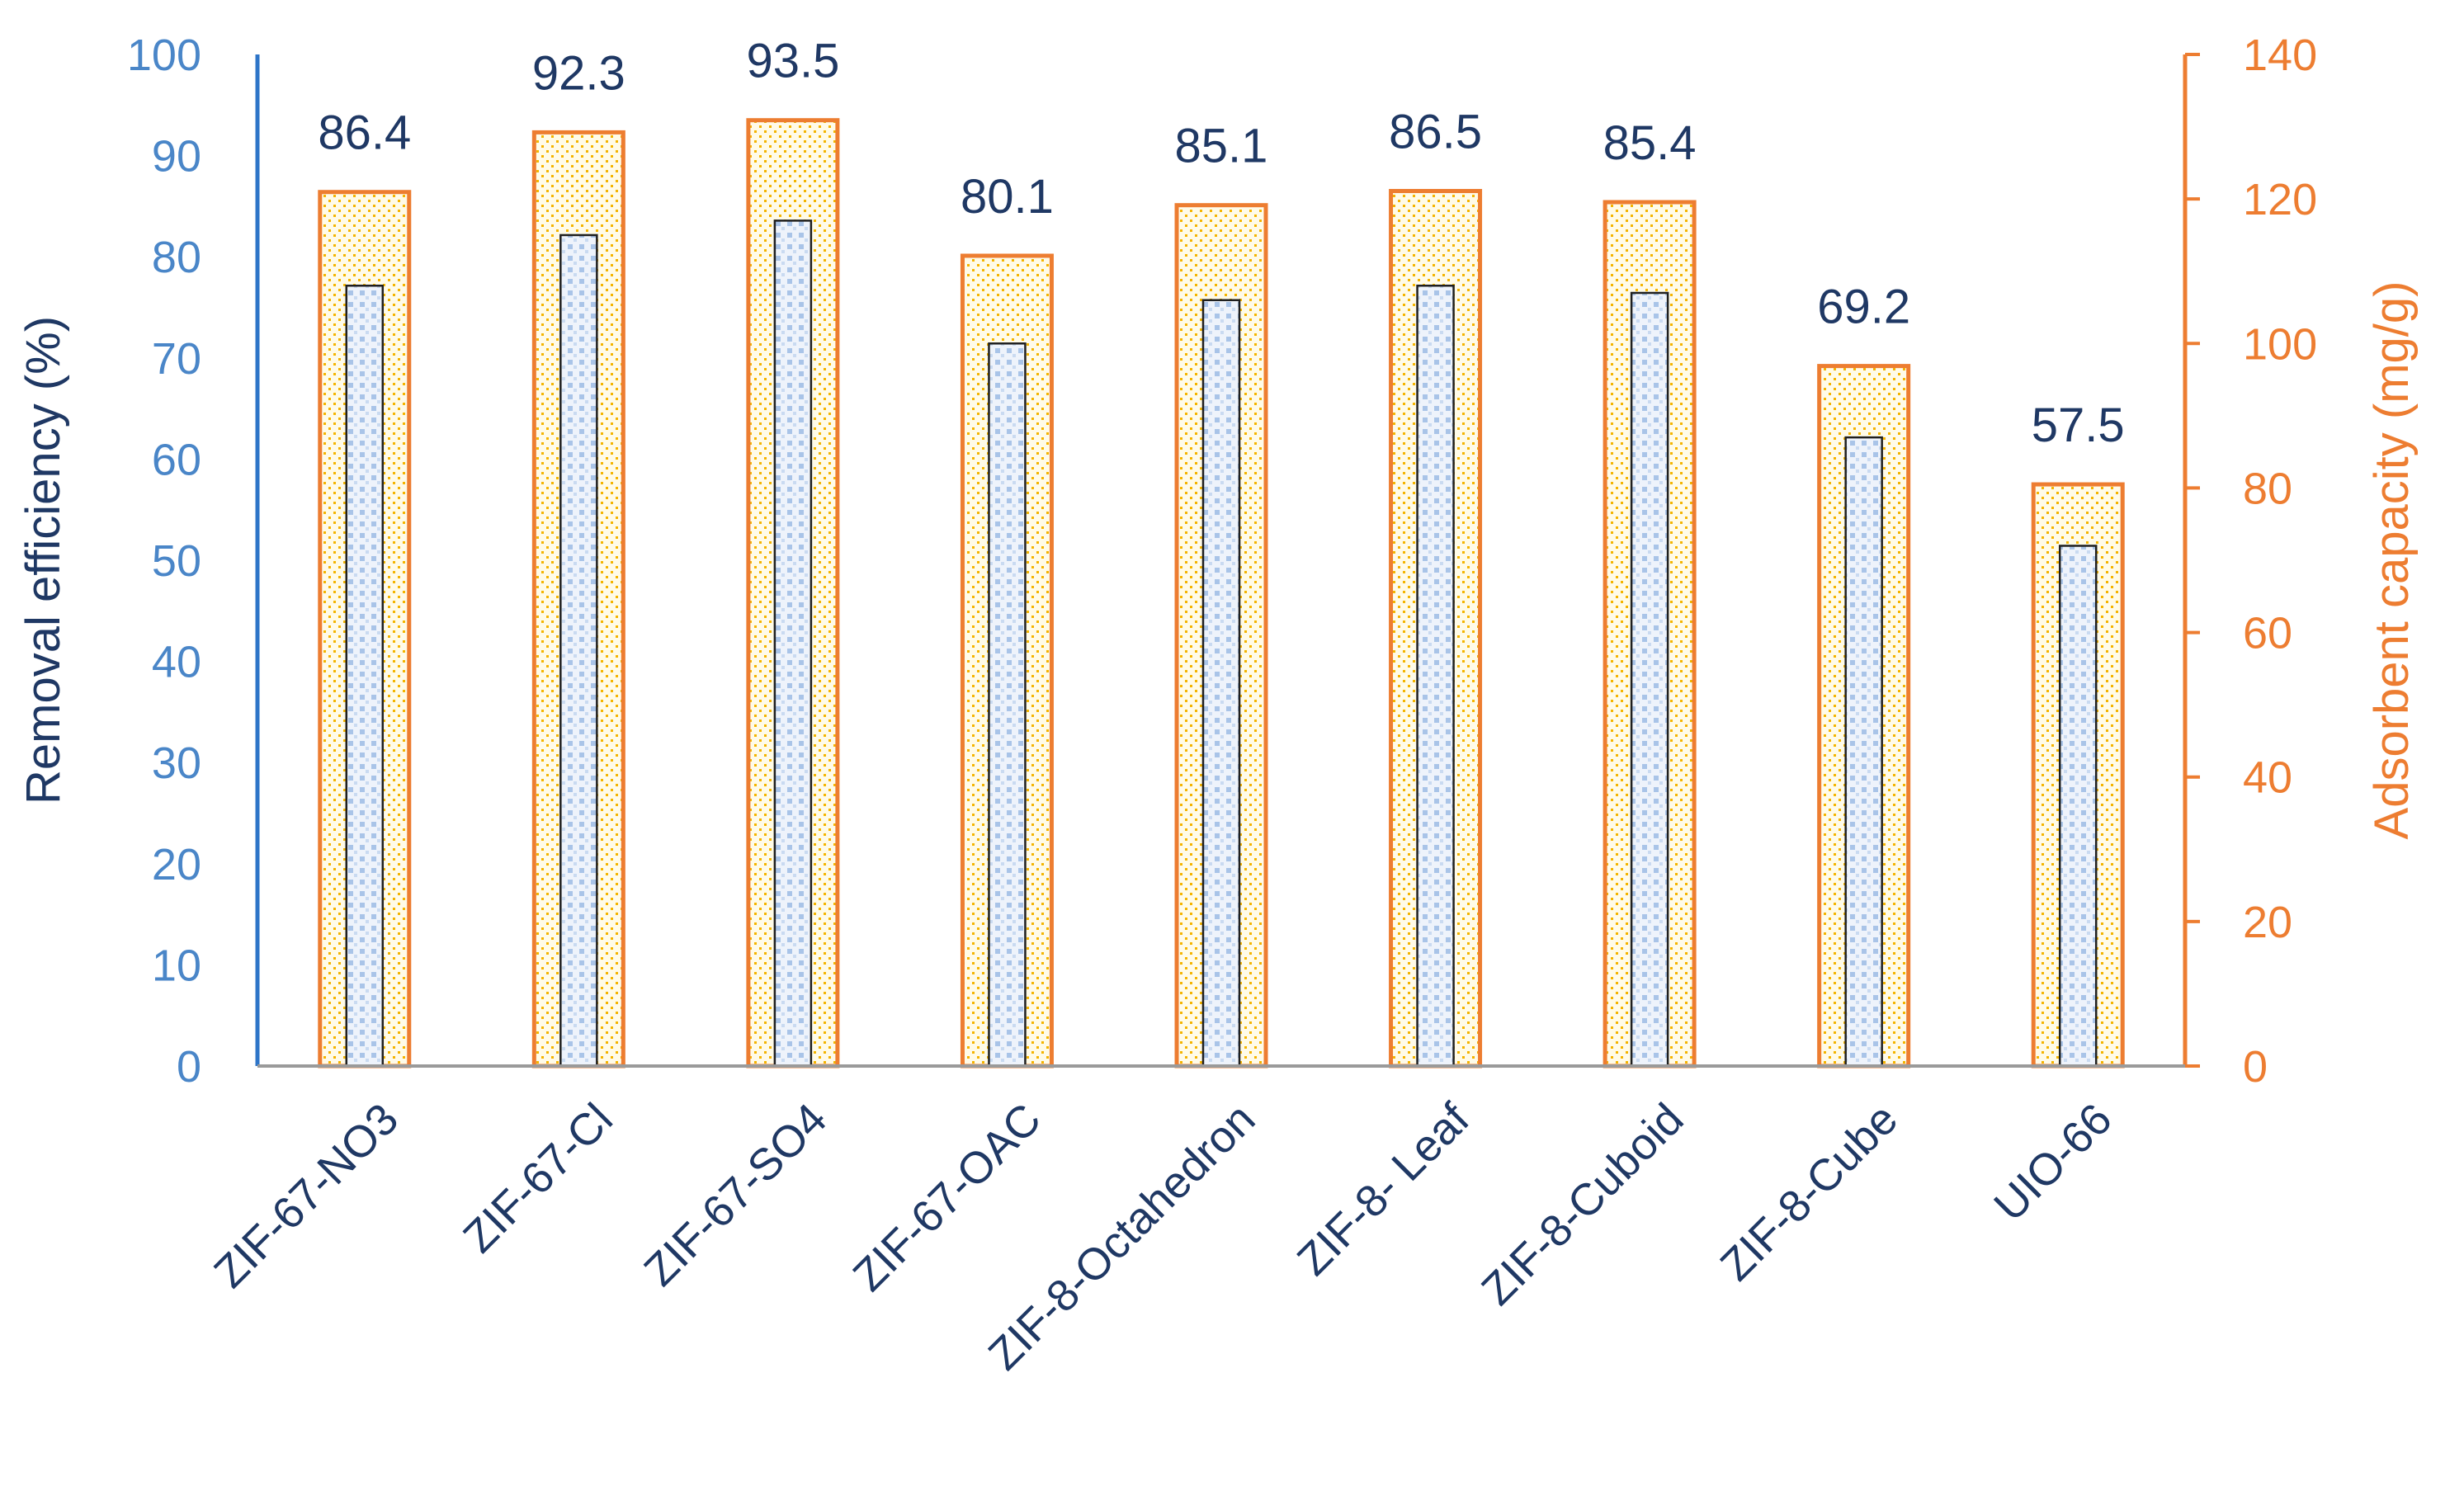 This screenshot has width=2464, height=1486. I want to click on left-tick-label: 60, so click(176, 459).